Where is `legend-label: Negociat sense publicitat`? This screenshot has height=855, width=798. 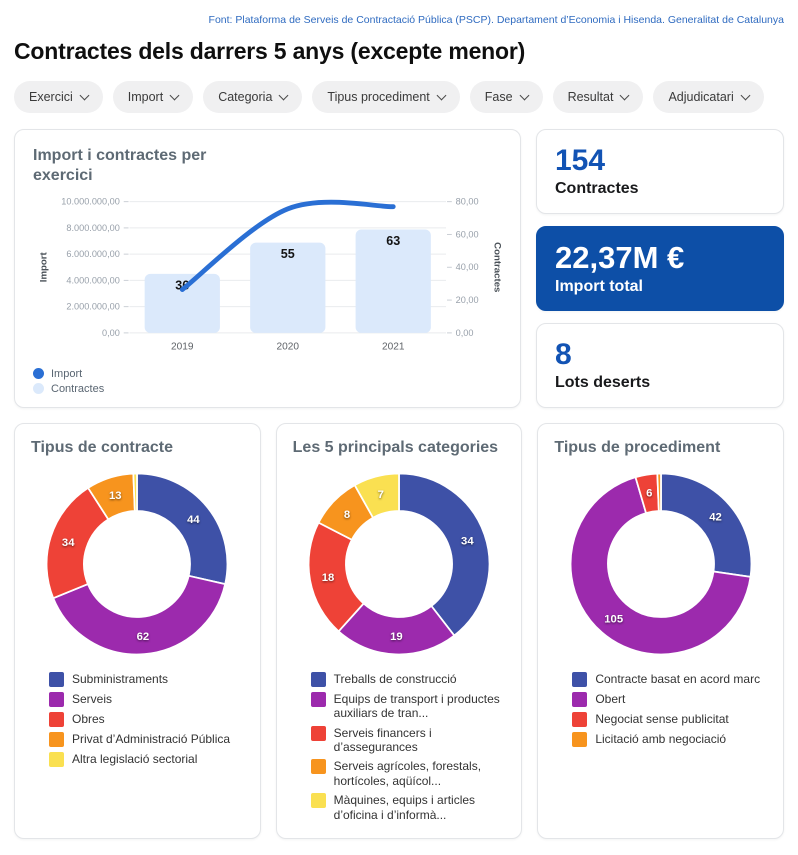 legend-label: Negociat sense publicitat is located at coordinates (662, 718).